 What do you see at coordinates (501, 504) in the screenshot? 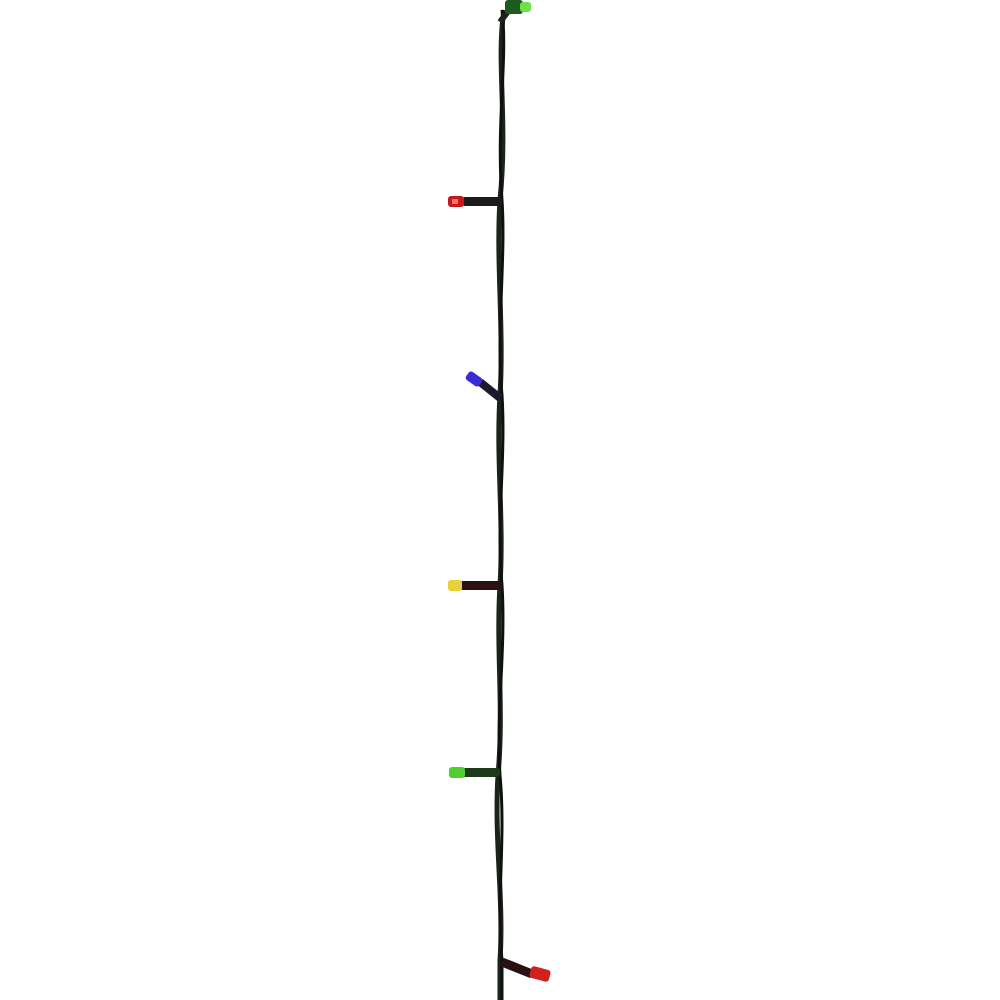
I see `wire-strand` at bounding box center [501, 504].